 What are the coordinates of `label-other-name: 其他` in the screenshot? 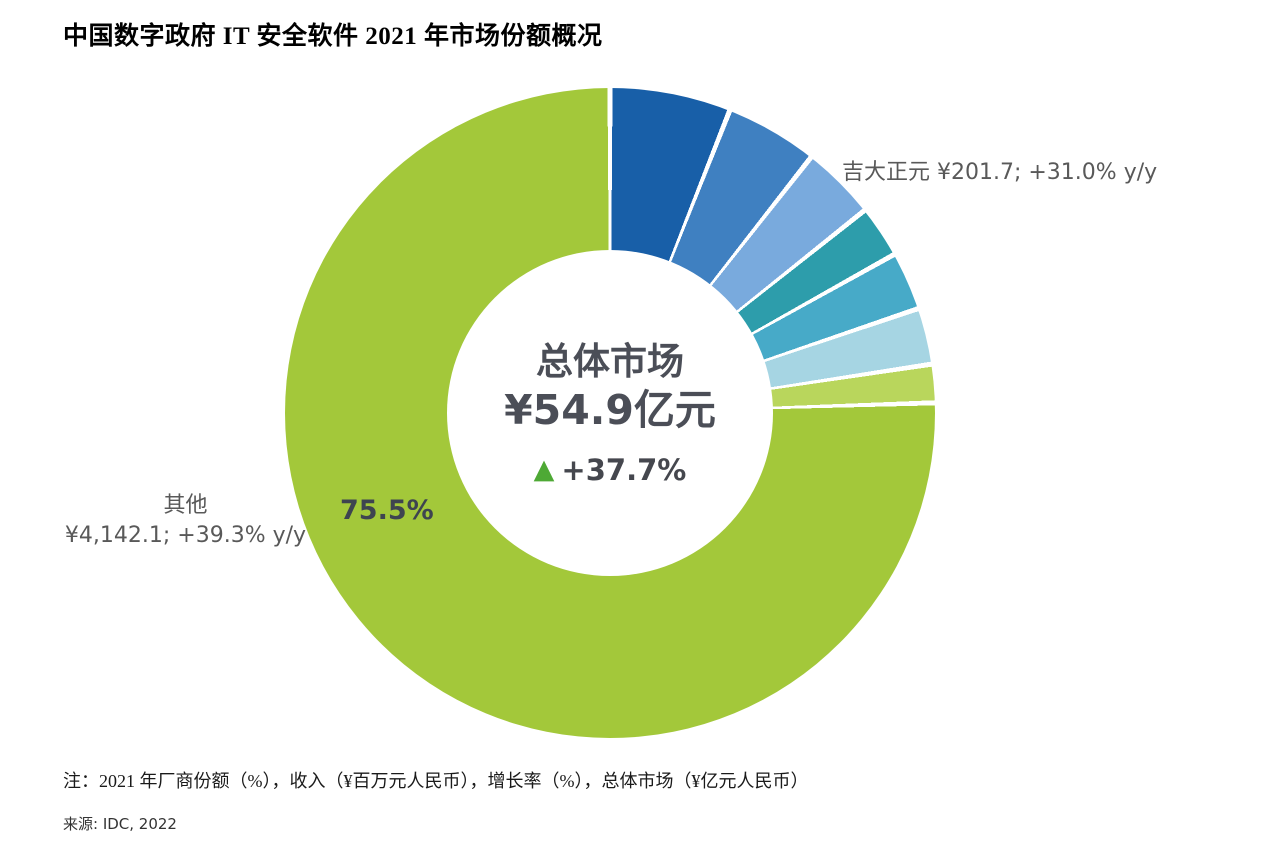 It's located at (185, 505).